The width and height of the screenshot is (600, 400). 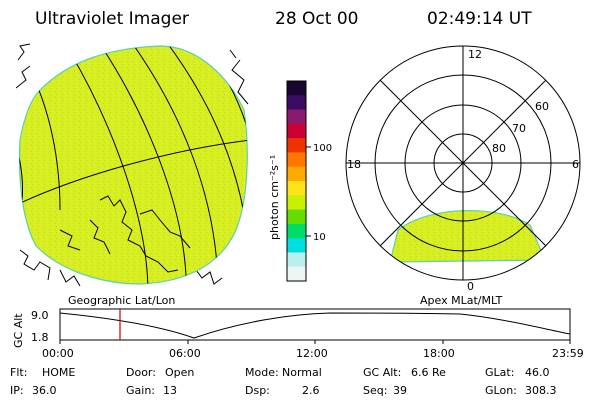 What do you see at coordinates (316, 19) in the screenshot?
I see `date-readout: 28 Oct 00` at bounding box center [316, 19].